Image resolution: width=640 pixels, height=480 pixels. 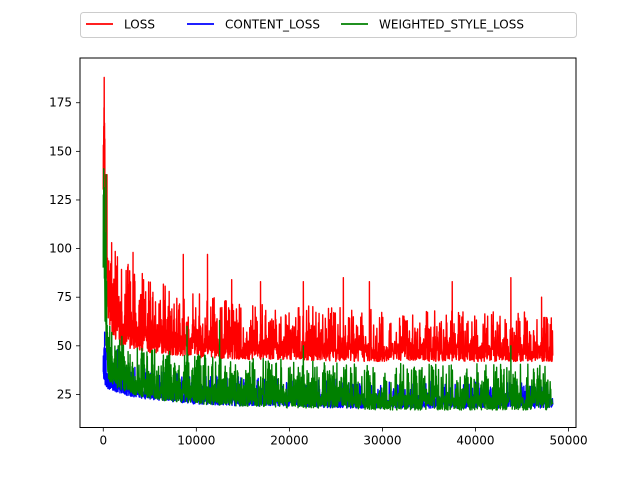 What do you see at coordinates (568, 441) in the screenshot?
I see `x-tick-label: 50000` at bounding box center [568, 441].